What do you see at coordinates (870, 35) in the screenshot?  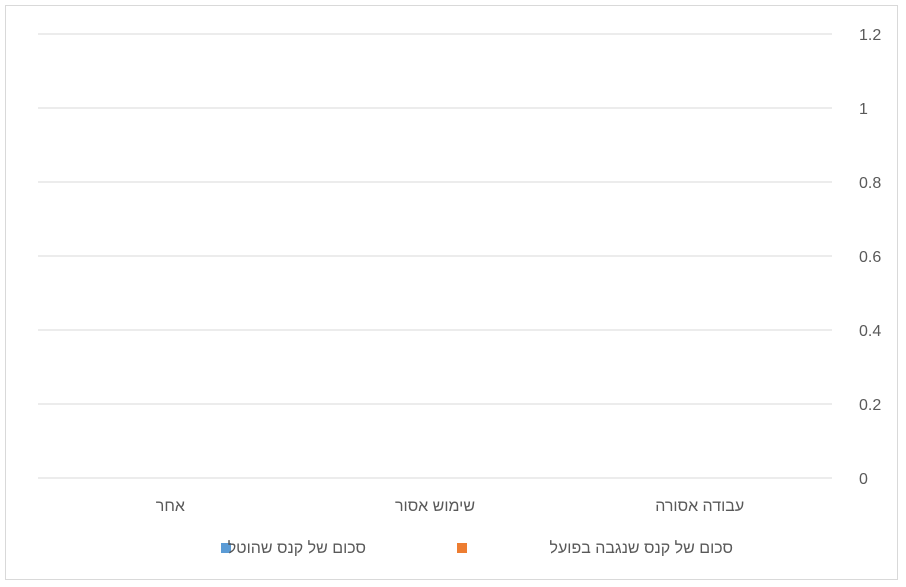 I see `y-tick-label: 1.2` at bounding box center [870, 35].